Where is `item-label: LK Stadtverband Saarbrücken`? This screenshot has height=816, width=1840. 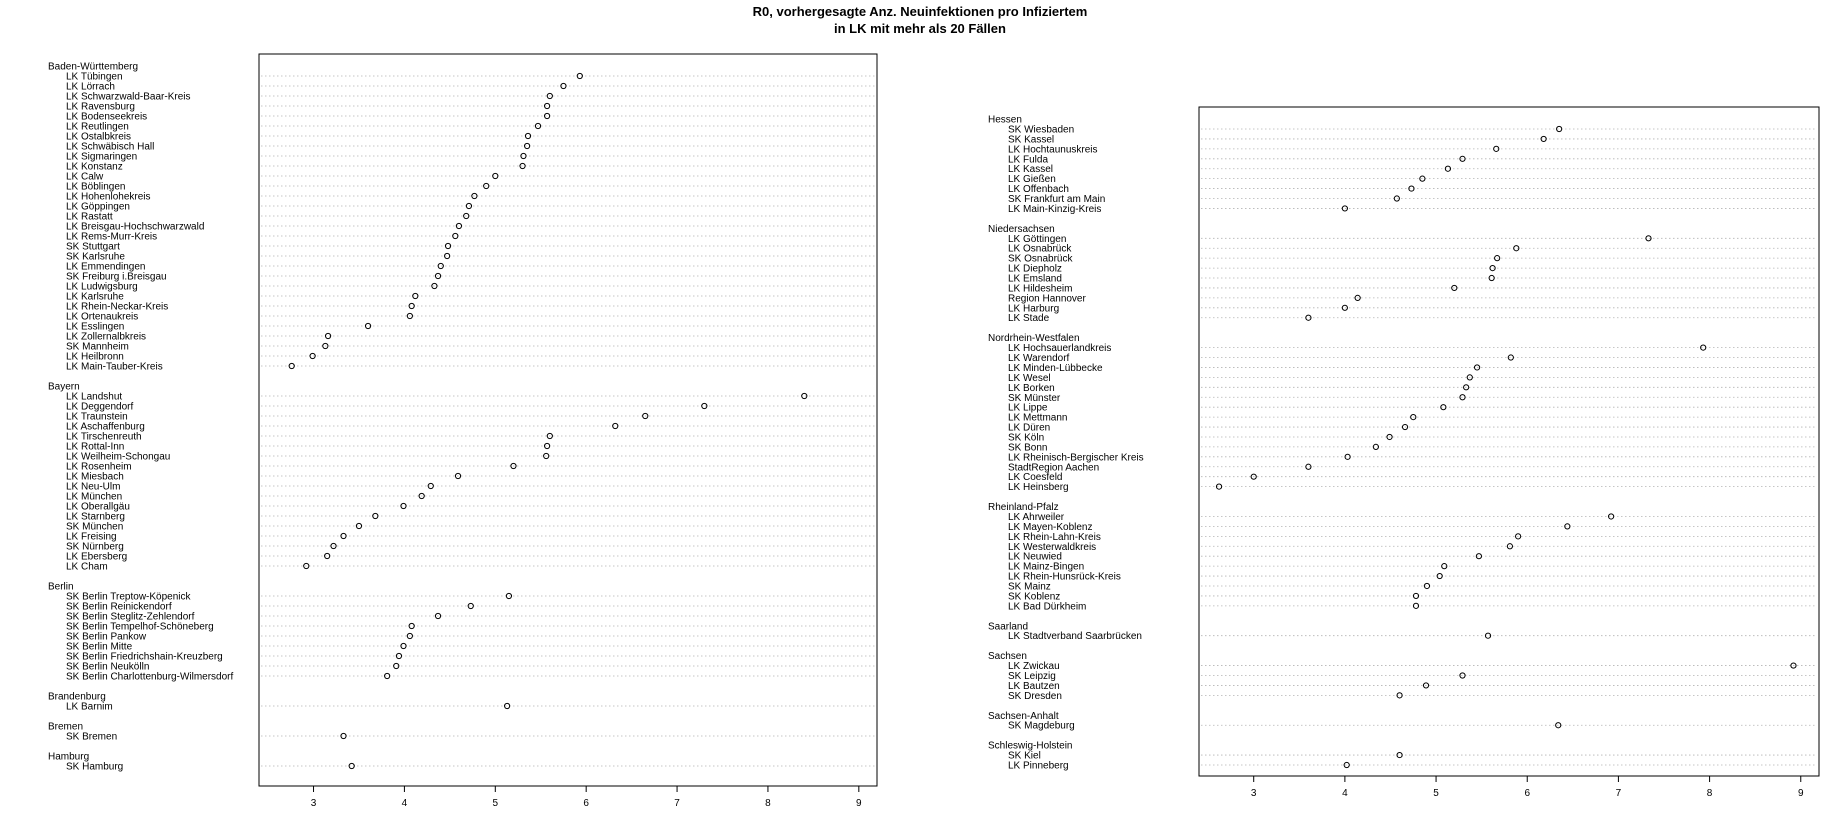
item-label: LK Stadtverband Saarbrücken is located at coordinates (1075, 636).